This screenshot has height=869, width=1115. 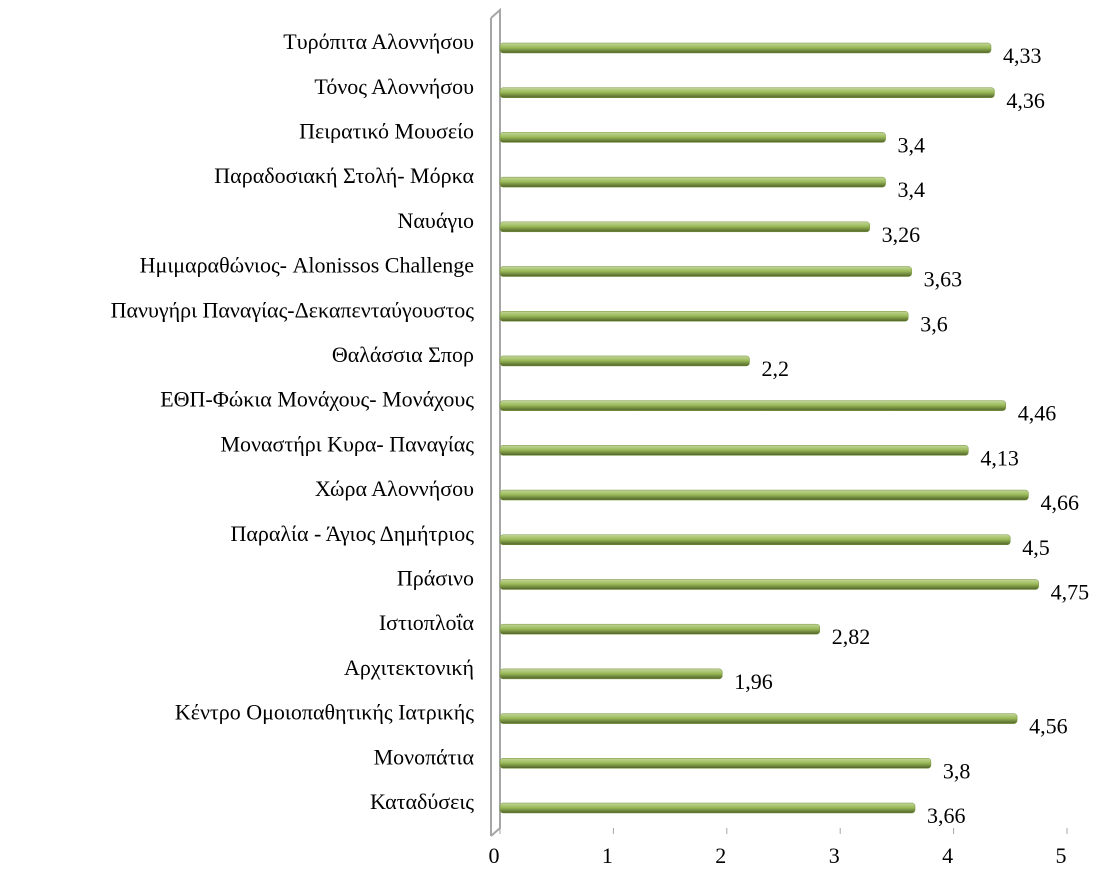 I want to click on x-tick-label: 2, so click(x=720, y=855).